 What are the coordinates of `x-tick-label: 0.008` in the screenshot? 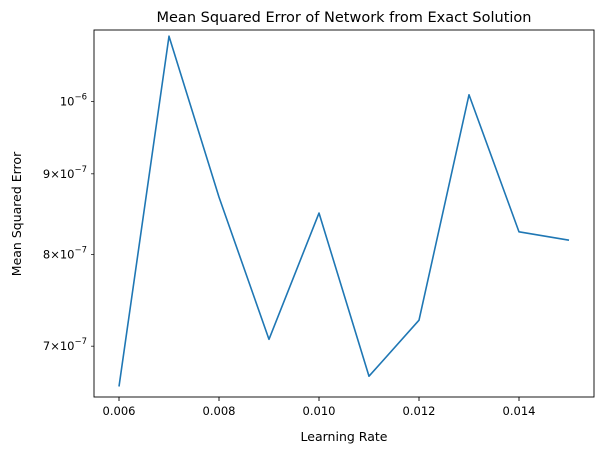 It's located at (219, 411).